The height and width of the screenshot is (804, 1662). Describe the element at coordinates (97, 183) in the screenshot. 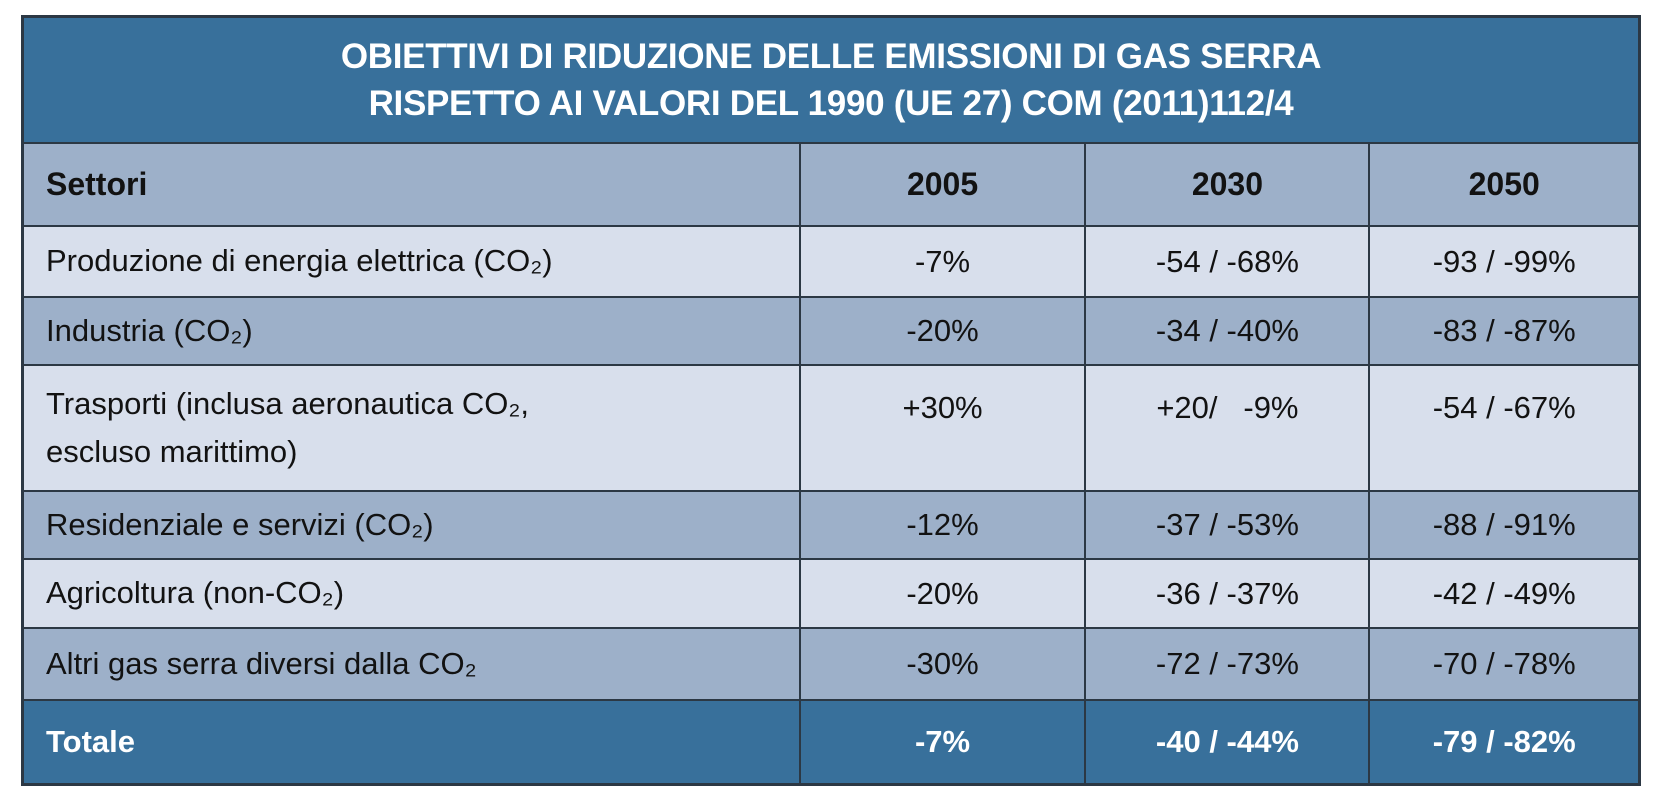

I see `column-header-settori: Settori` at that location.